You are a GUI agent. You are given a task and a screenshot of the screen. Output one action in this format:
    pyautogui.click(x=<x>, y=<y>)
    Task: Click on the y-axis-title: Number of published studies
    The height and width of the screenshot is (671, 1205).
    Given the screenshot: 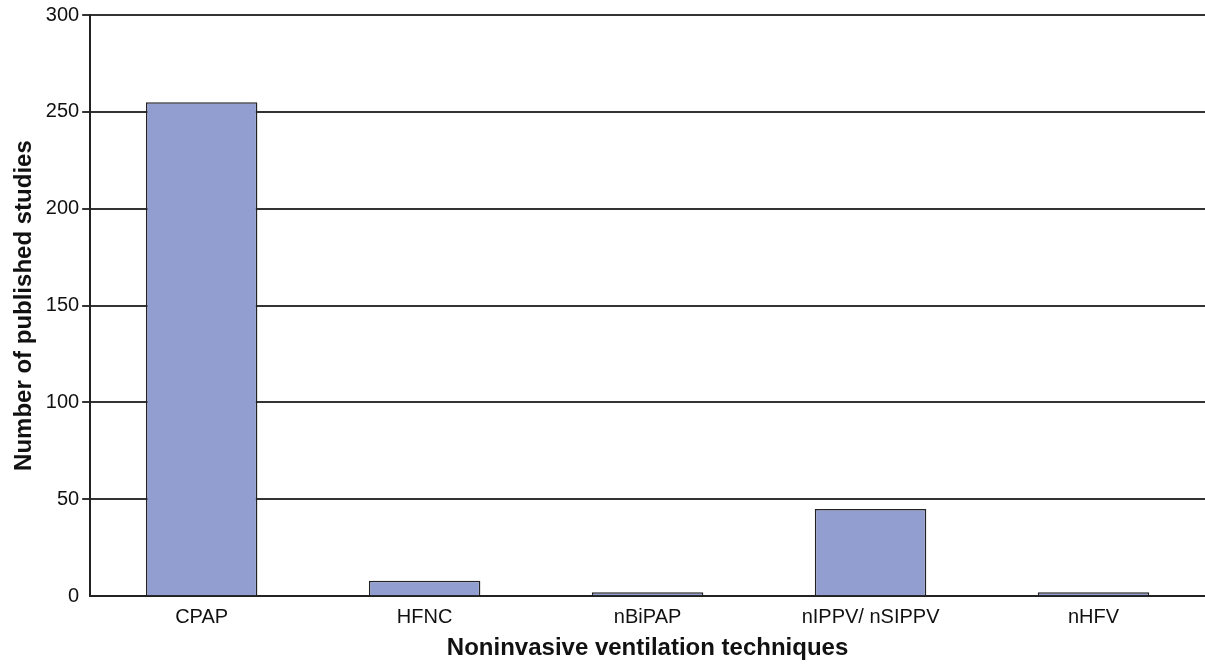 What is the action you would take?
    pyautogui.click(x=23, y=305)
    